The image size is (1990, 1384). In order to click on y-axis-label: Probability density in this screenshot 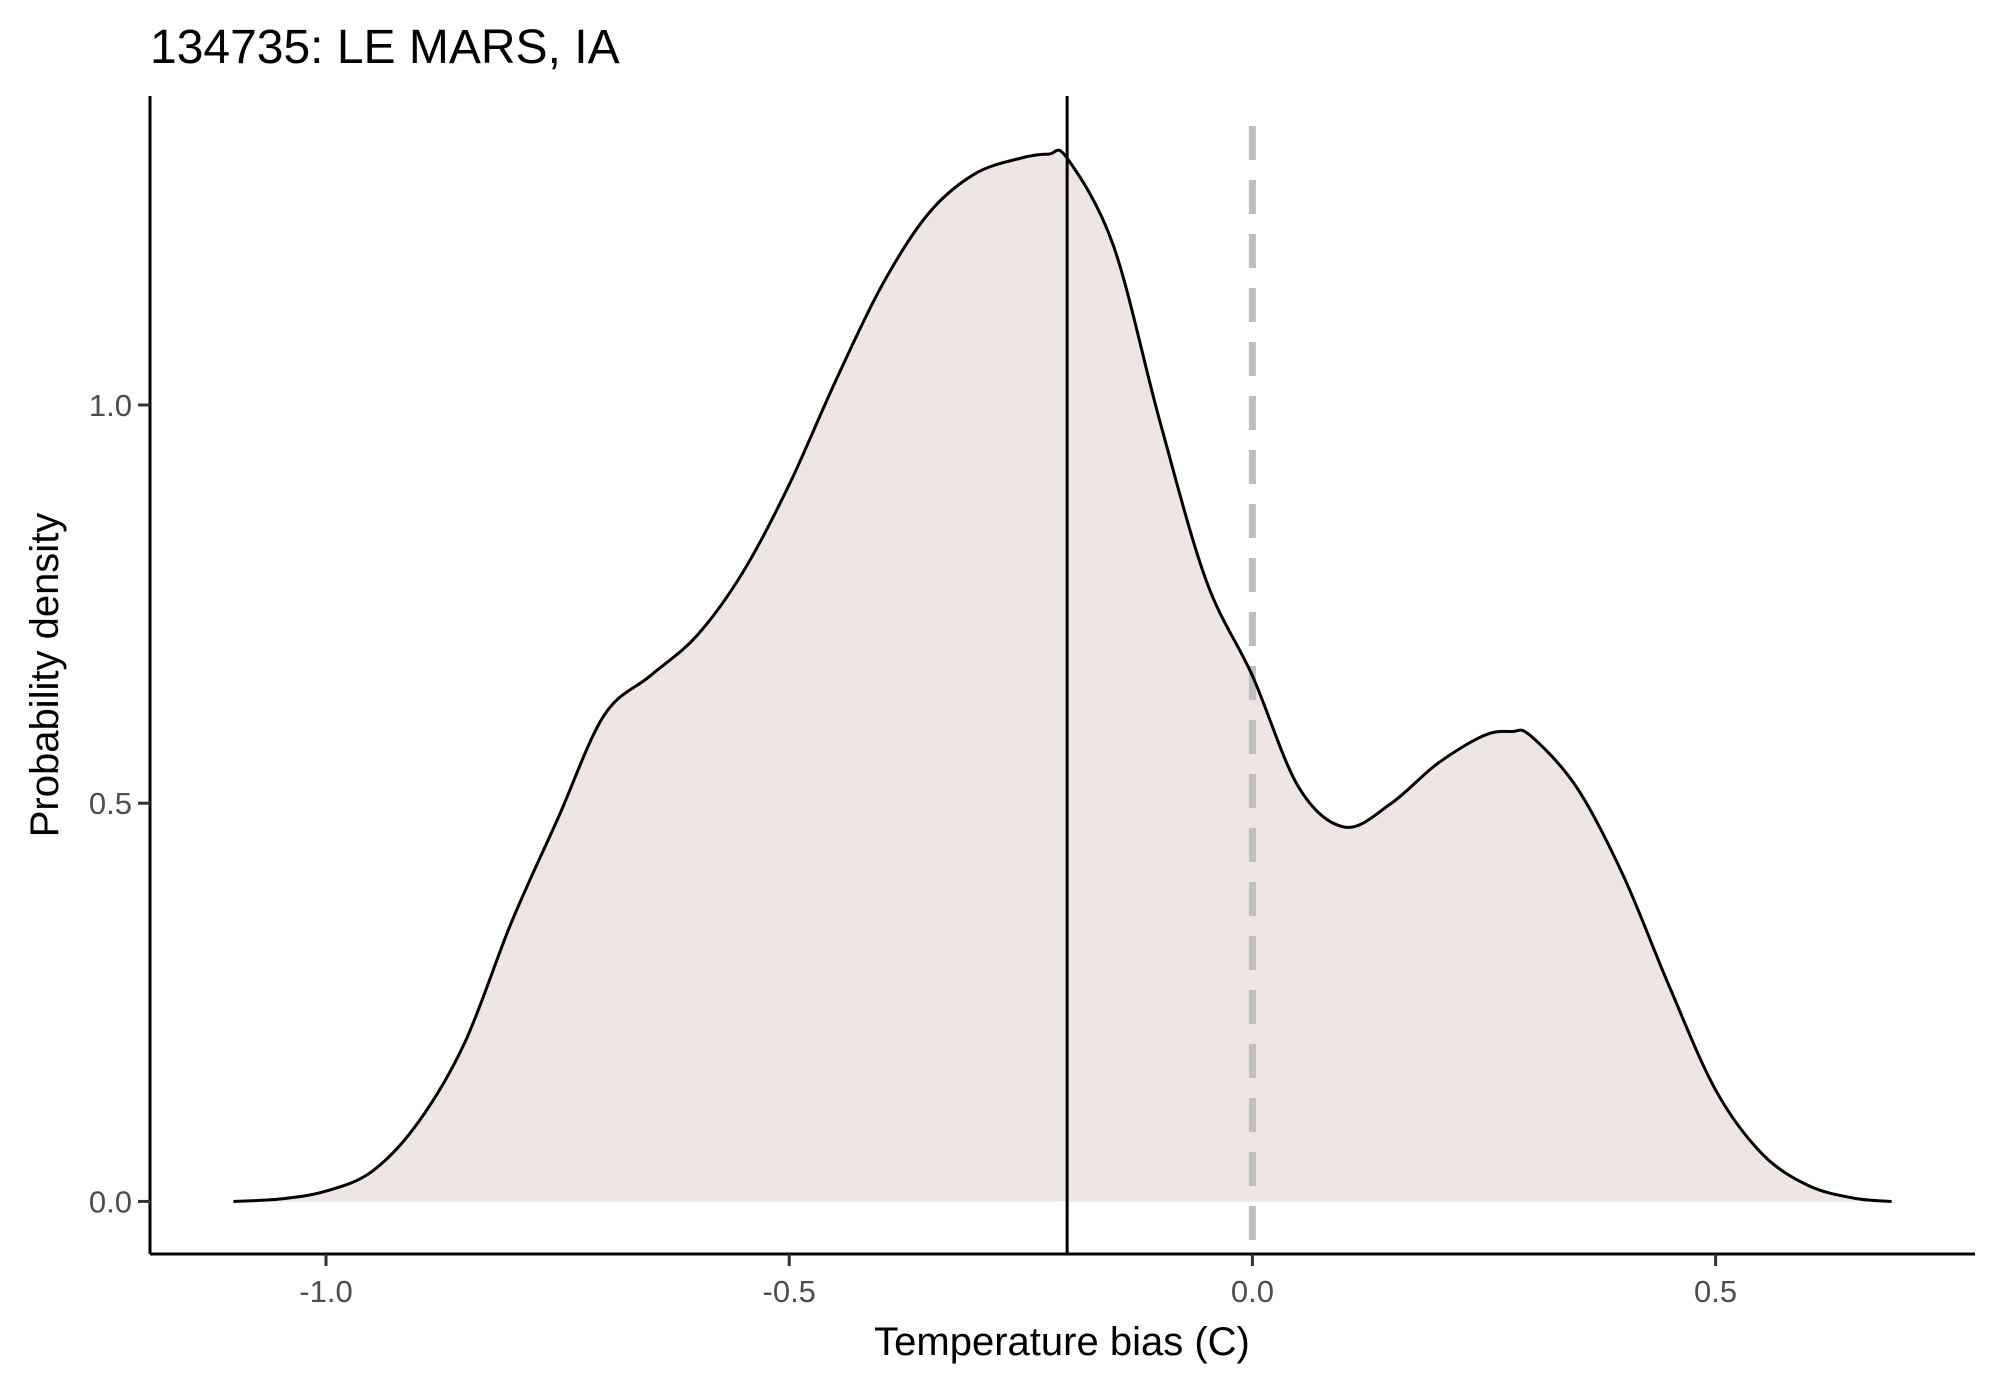, I will do `click(45, 675)`.